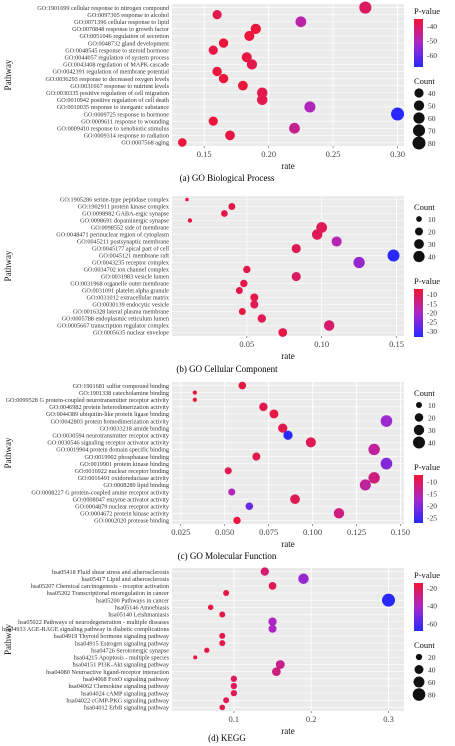 The height and width of the screenshot is (746, 455). Describe the element at coordinates (121, 665) in the screenshot. I see `category-label: hsa04151 PI3K-Akt signaling pathway` at that location.